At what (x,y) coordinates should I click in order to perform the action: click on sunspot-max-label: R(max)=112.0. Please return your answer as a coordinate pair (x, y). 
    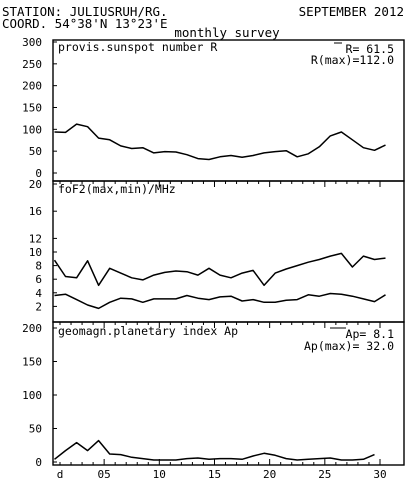
    Looking at the image, I should click on (352, 60).